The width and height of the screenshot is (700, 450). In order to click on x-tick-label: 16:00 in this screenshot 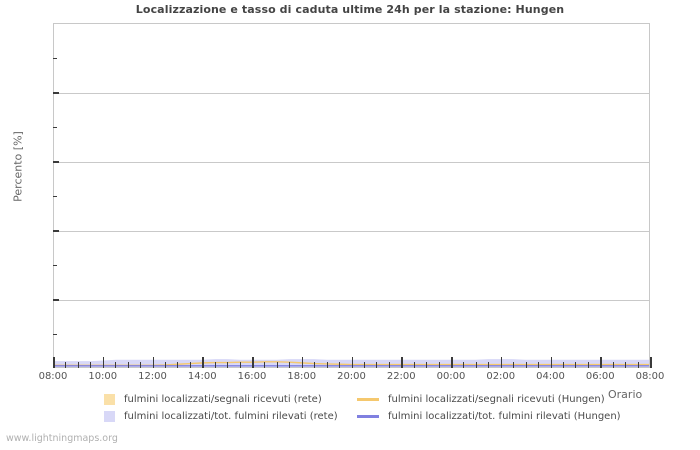, I will do `click(252, 376)`.